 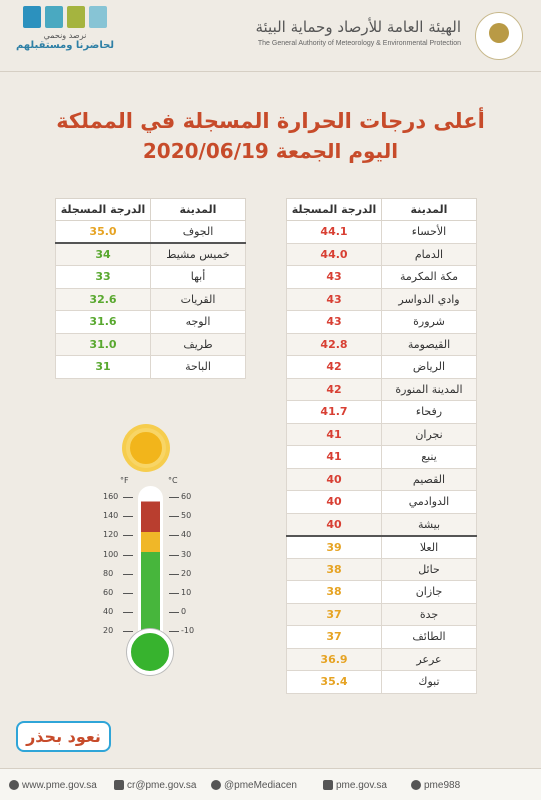 I want to click on table-row: تبوك 35.4, so click(x=381, y=682).